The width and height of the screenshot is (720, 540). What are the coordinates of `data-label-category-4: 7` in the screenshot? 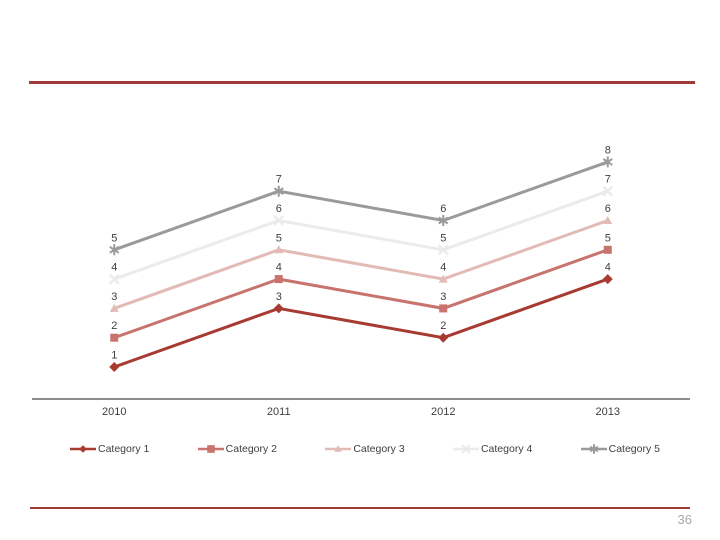 It's located at (608, 180).